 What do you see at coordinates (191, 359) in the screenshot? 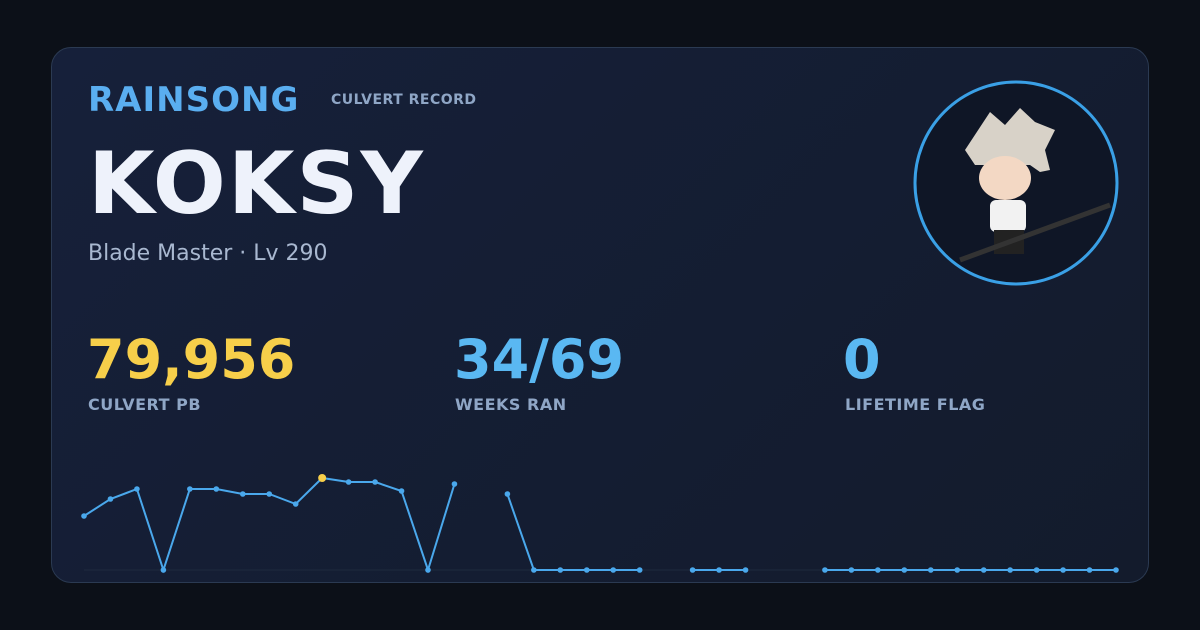
I see `stat-value: 79,956` at bounding box center [191, 359].